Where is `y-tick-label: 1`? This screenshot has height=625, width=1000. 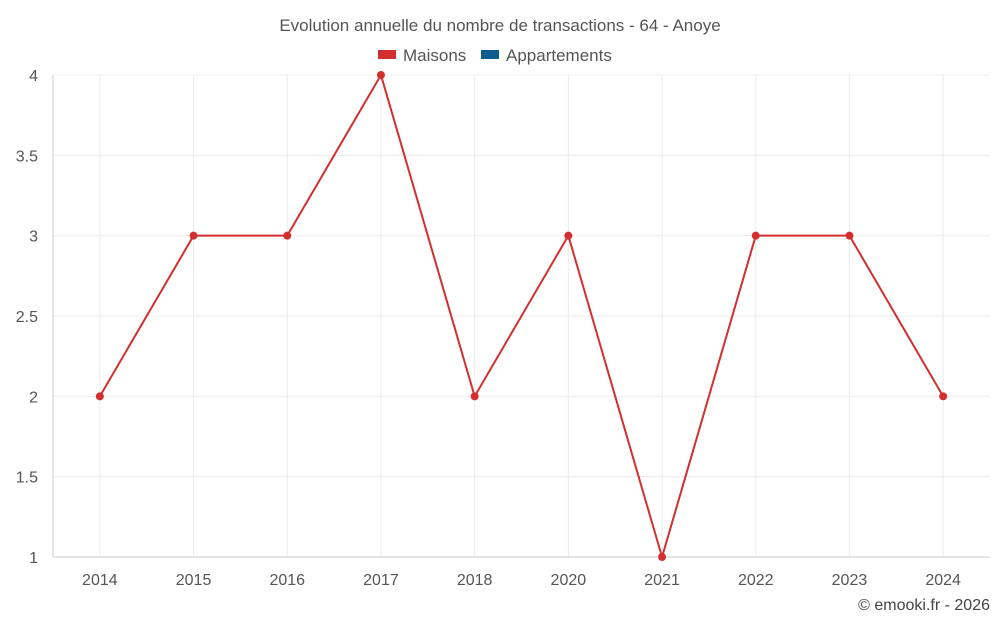
y-tick-label: 1 is located at coordinates (33, 558).